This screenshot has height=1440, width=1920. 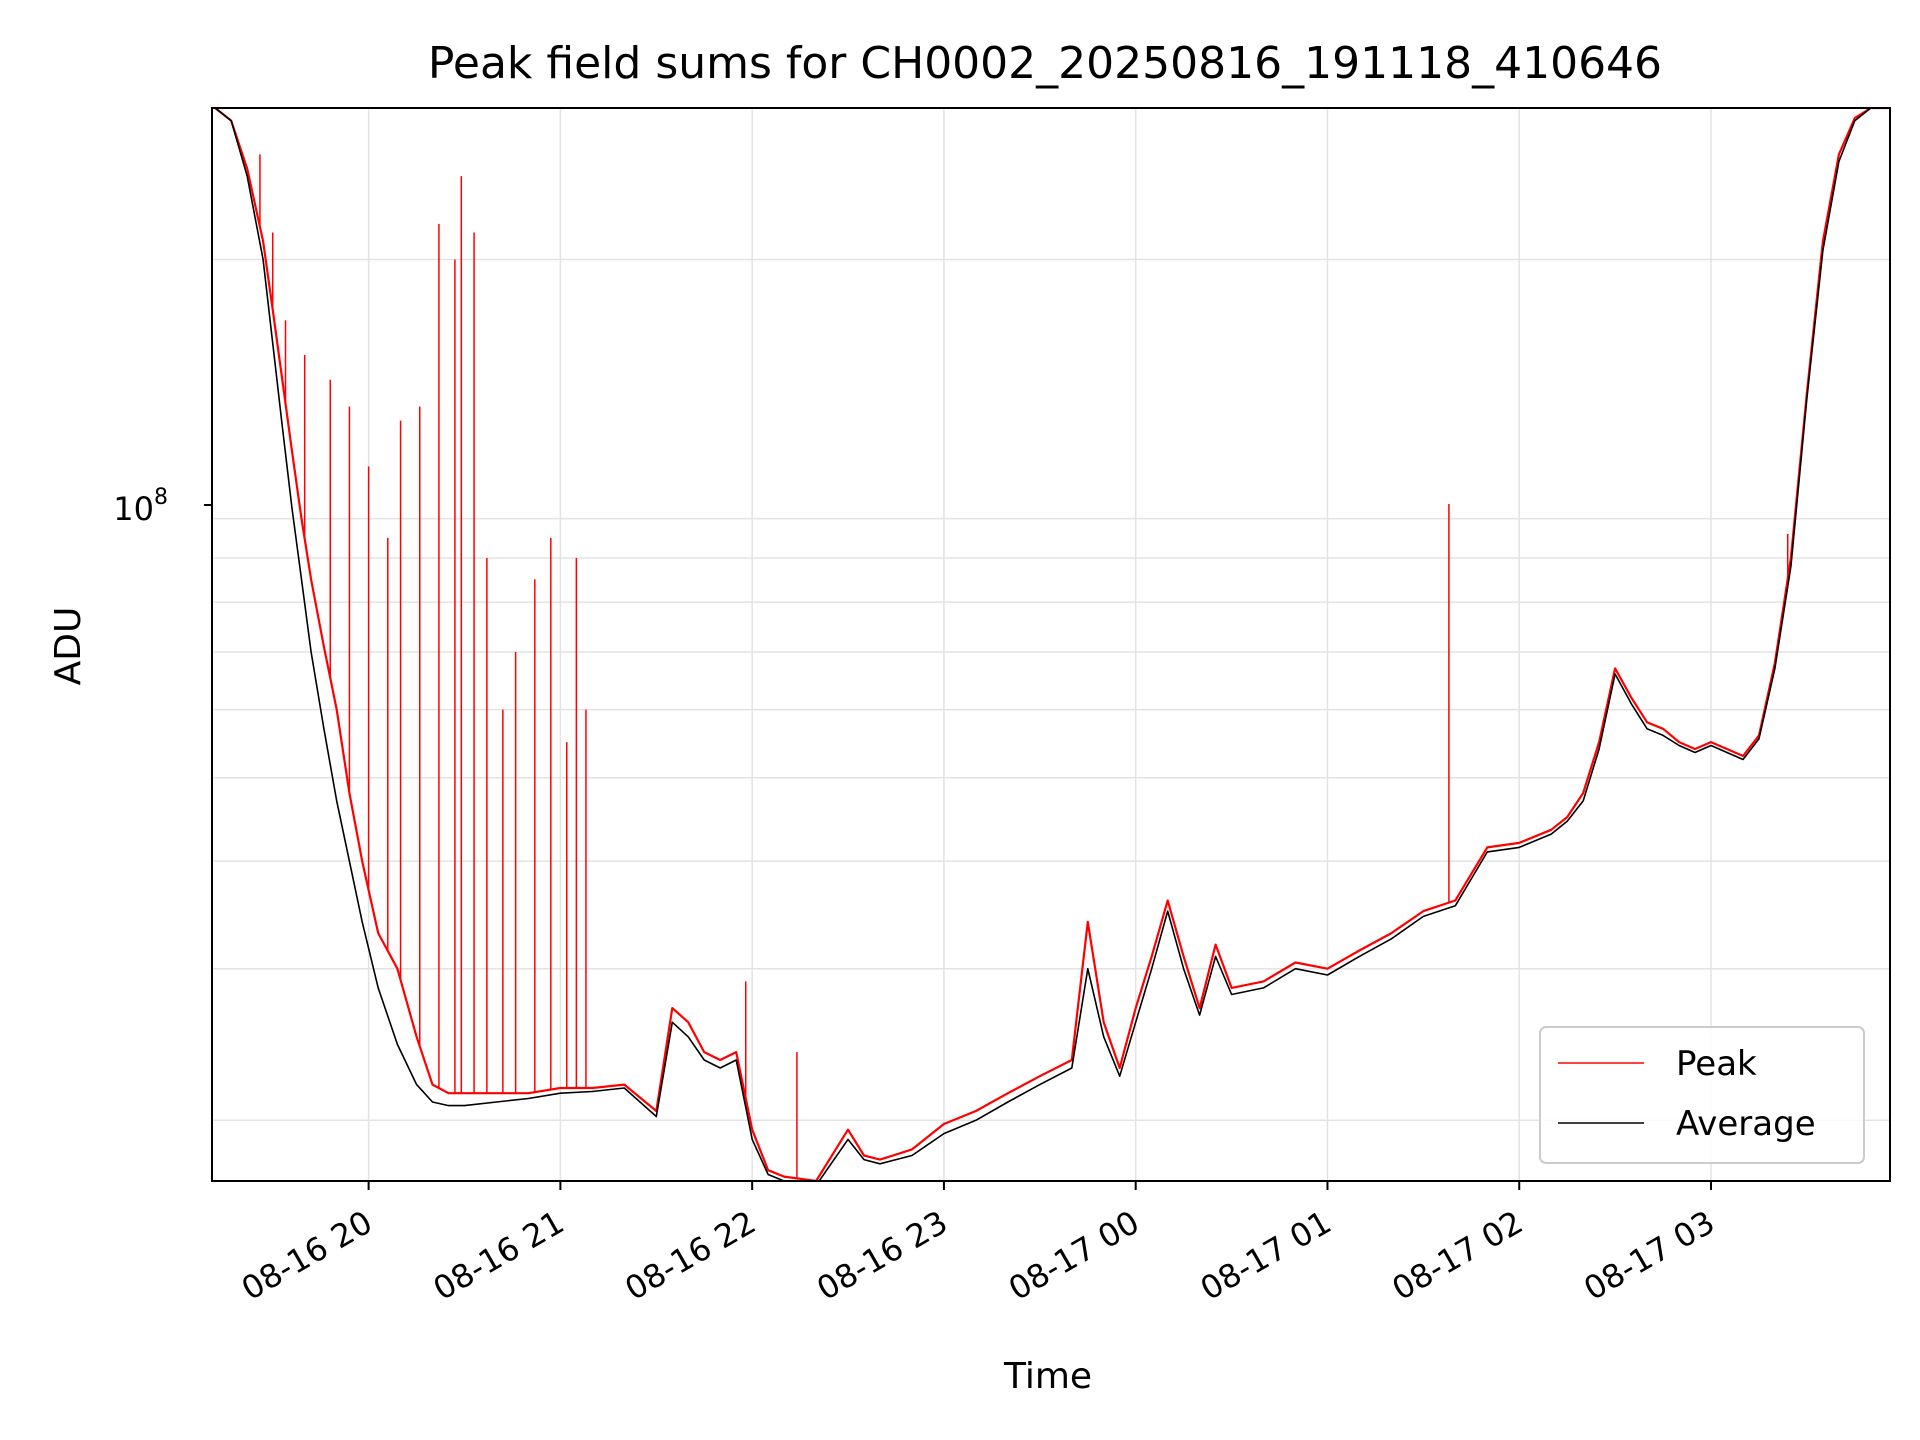 I want to click on x-tick-label: 08-17 02, so click(x=1458, y=1255).